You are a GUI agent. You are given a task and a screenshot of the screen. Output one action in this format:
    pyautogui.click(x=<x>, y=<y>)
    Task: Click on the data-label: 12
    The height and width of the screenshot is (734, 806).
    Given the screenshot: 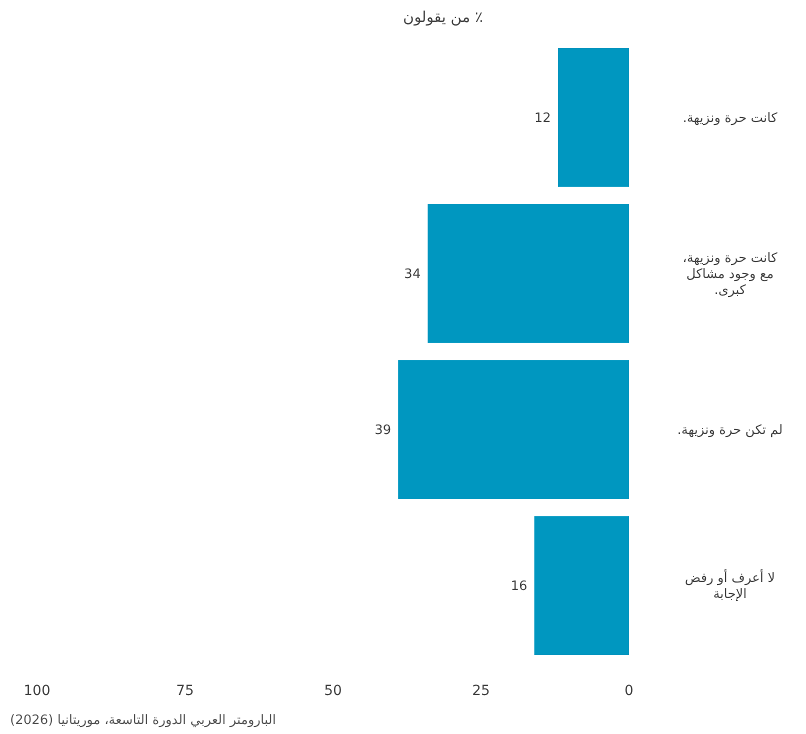 What is the action you would take?
    pyautogui.click(x=542, y=118)
    